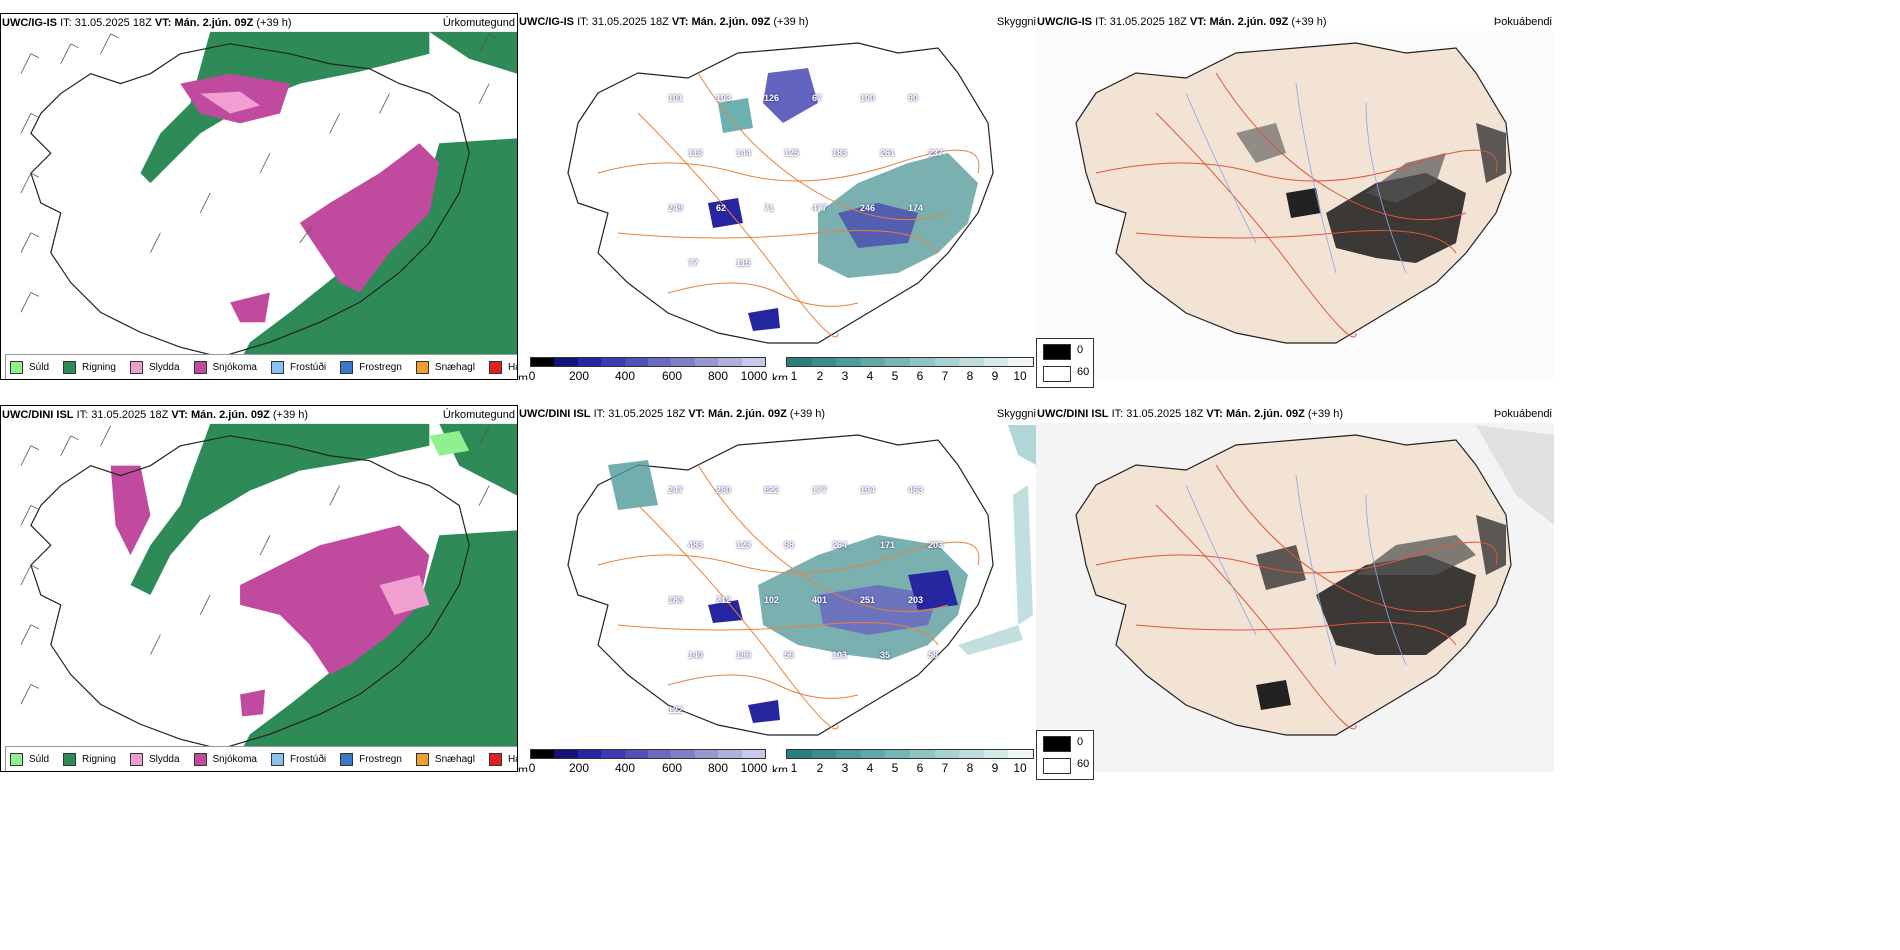 Image resolution: width=1900 pixels, height=950 pixels. I want to click on legend-label: Rigning, so click(99, 367).